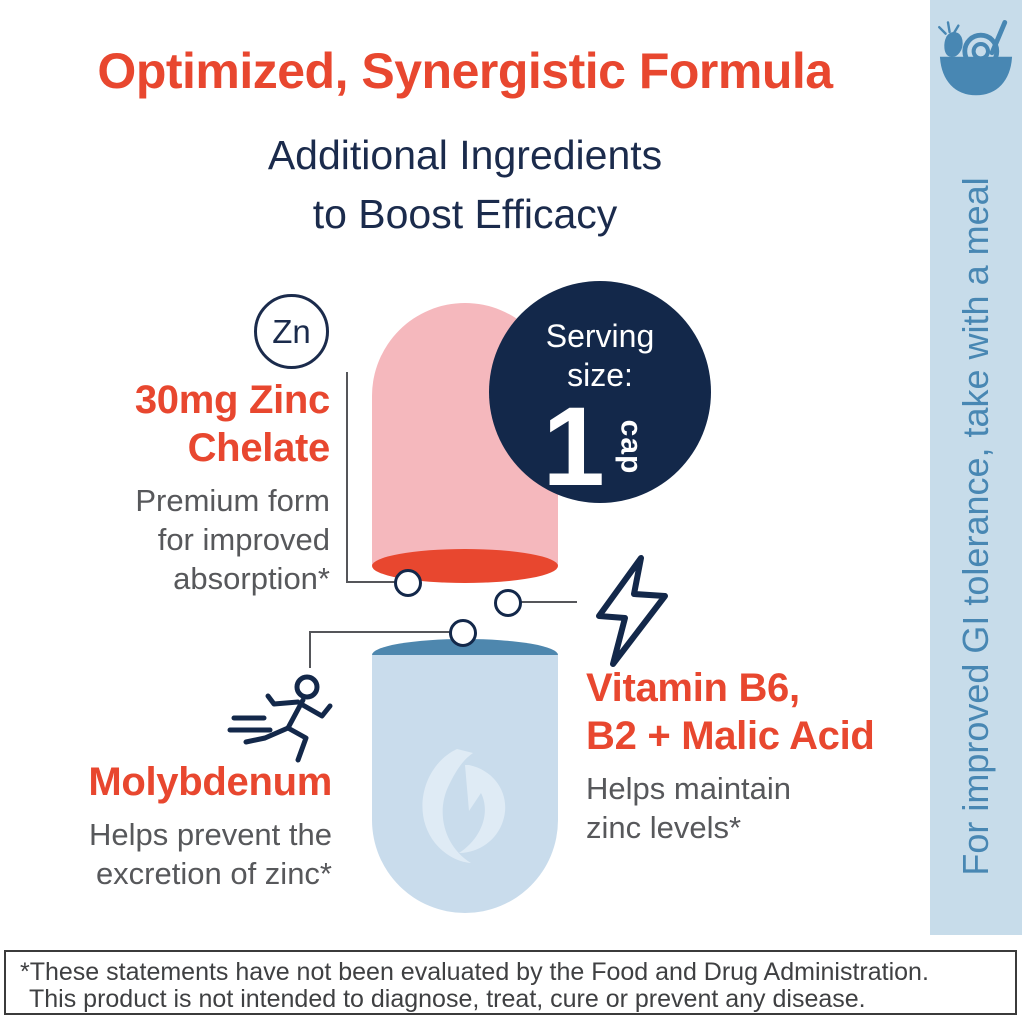 The image size is (1024, 1024). I want to click on connector-line-zinc-vertical, so click(347, 477).